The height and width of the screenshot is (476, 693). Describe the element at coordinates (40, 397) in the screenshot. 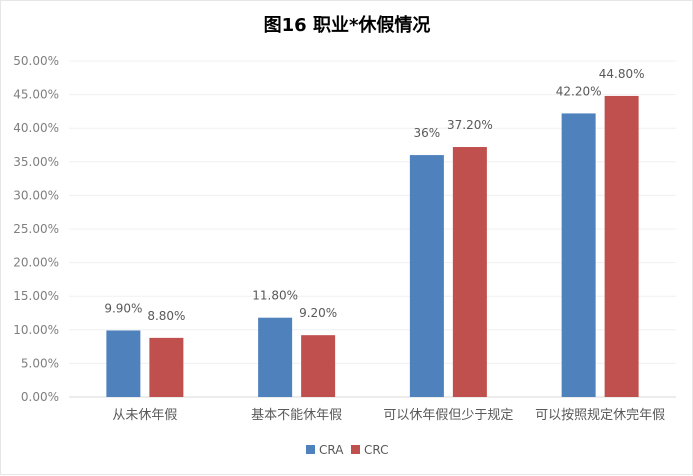

I see `y-tick-label: 0.00%` at that location.